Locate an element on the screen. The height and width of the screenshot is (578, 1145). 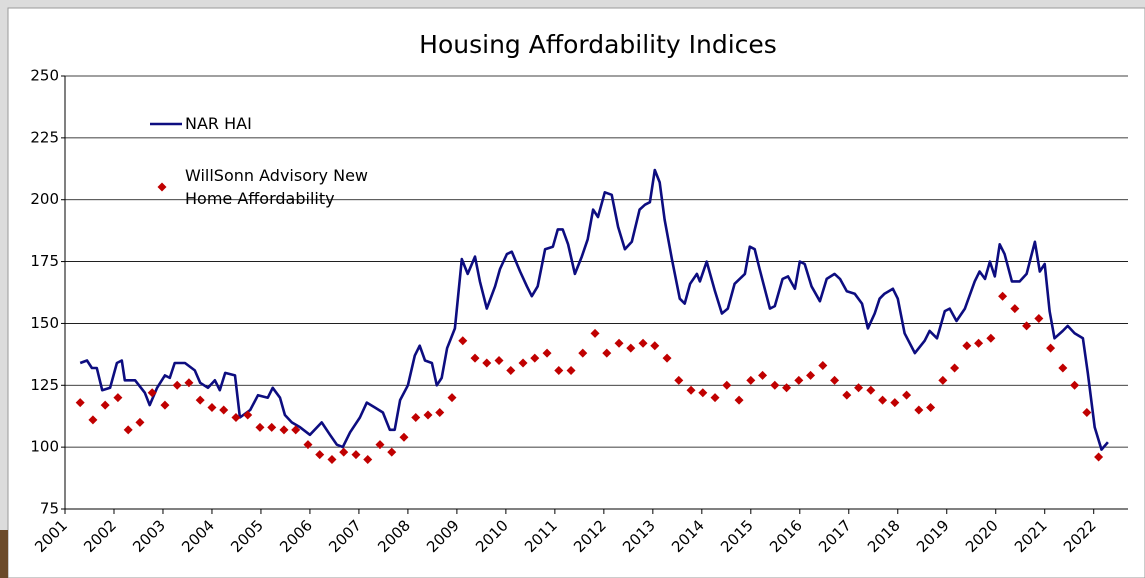
legend-label: NAR HAI is located at coordinates (218, 123).